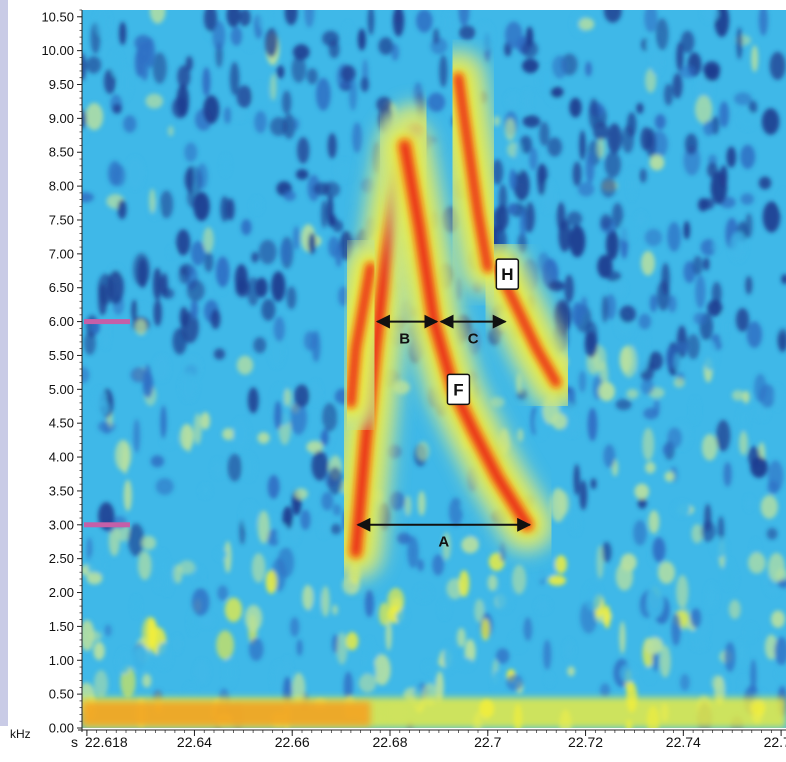 This screenshot has height=762, width=786. I want to click on y-tick-label-6.00: 6.00, so click(61, 321).